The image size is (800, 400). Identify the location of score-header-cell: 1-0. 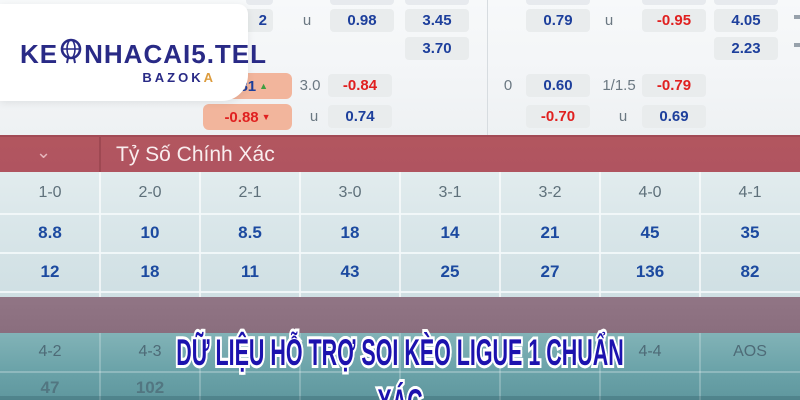
(50, 192).